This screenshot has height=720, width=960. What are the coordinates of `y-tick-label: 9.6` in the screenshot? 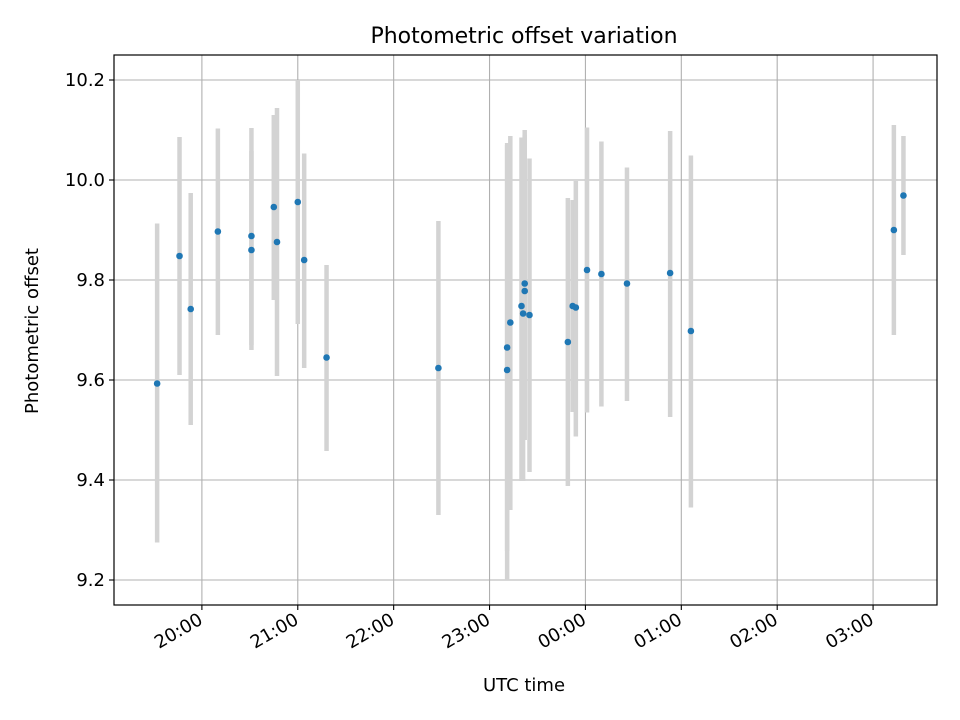 It's located at (90, 380).